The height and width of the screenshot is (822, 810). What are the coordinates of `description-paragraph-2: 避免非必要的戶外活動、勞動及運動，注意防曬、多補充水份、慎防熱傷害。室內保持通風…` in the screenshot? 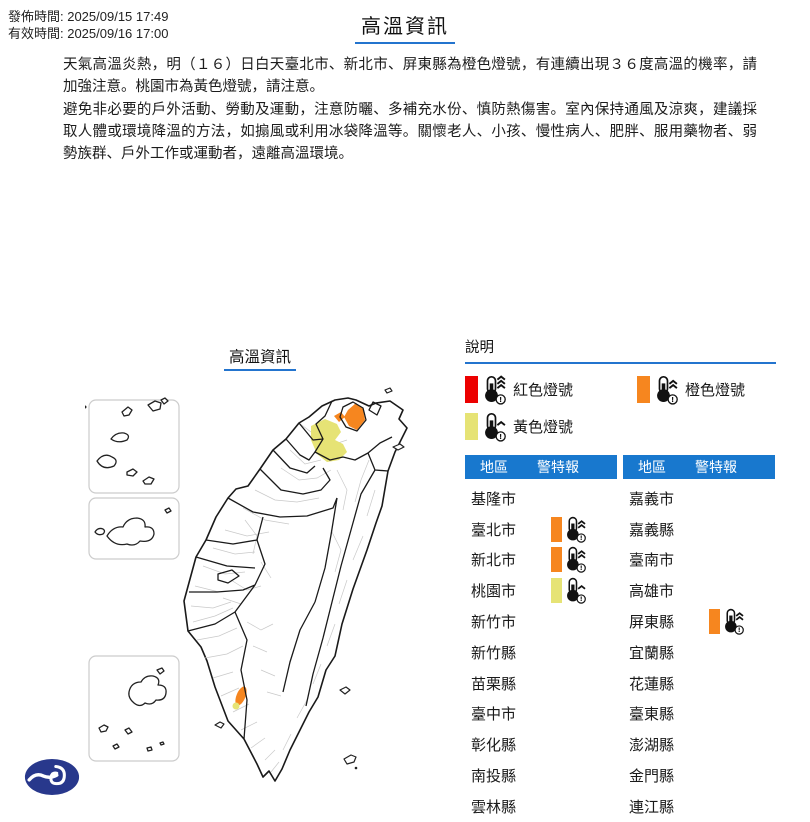 It's located at (410, 132).